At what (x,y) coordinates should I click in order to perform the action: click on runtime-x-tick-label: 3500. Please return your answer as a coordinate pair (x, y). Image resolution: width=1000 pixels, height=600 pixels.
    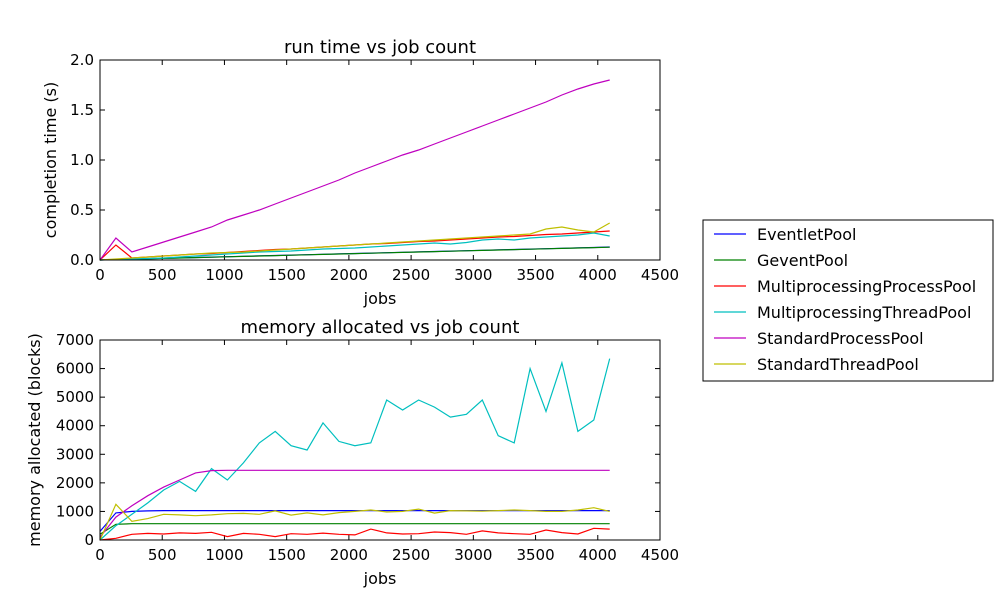
    Looking at the image, I should click on (535, 275).